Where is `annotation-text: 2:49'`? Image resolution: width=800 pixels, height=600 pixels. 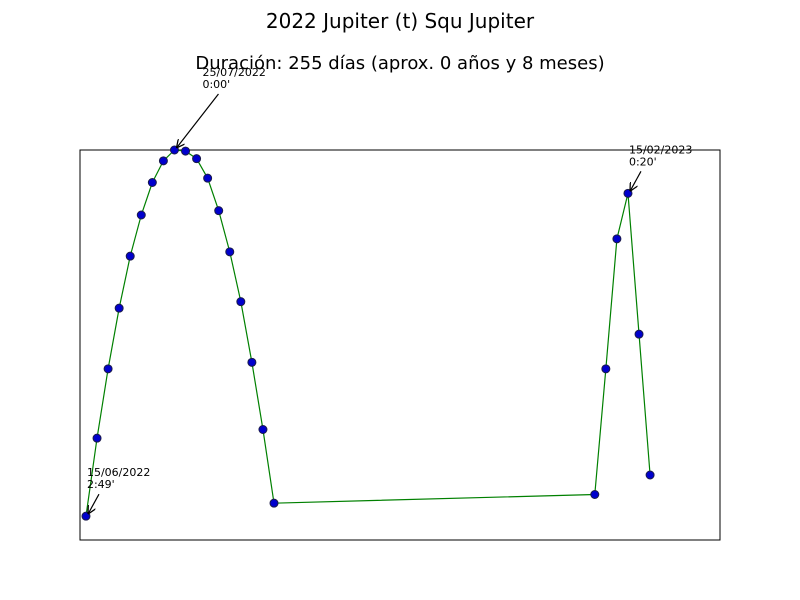
annotation-text: 2:49' is located at coordinates (101, 484).